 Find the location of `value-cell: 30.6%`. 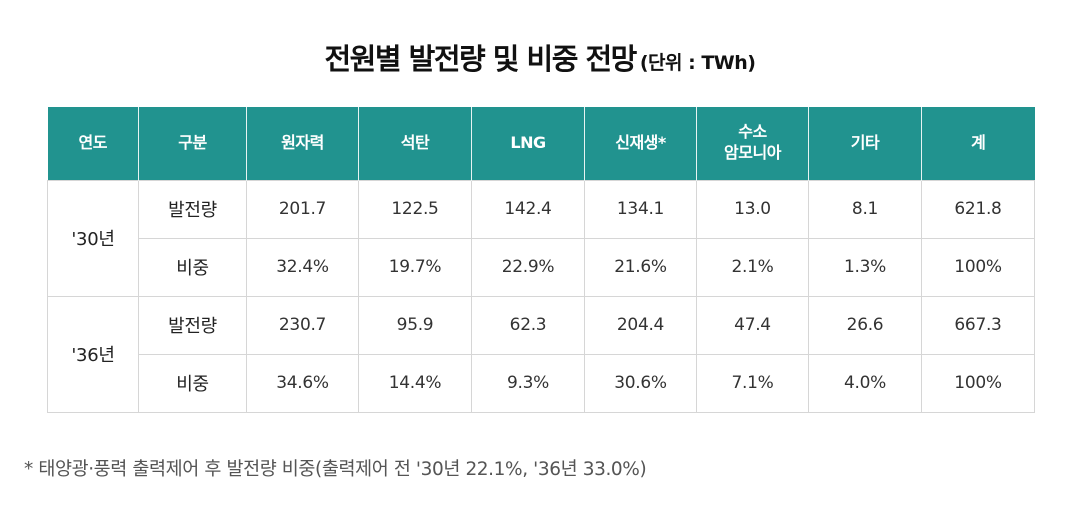

value-cell: 30.6% is located at coordinates (640, 383).